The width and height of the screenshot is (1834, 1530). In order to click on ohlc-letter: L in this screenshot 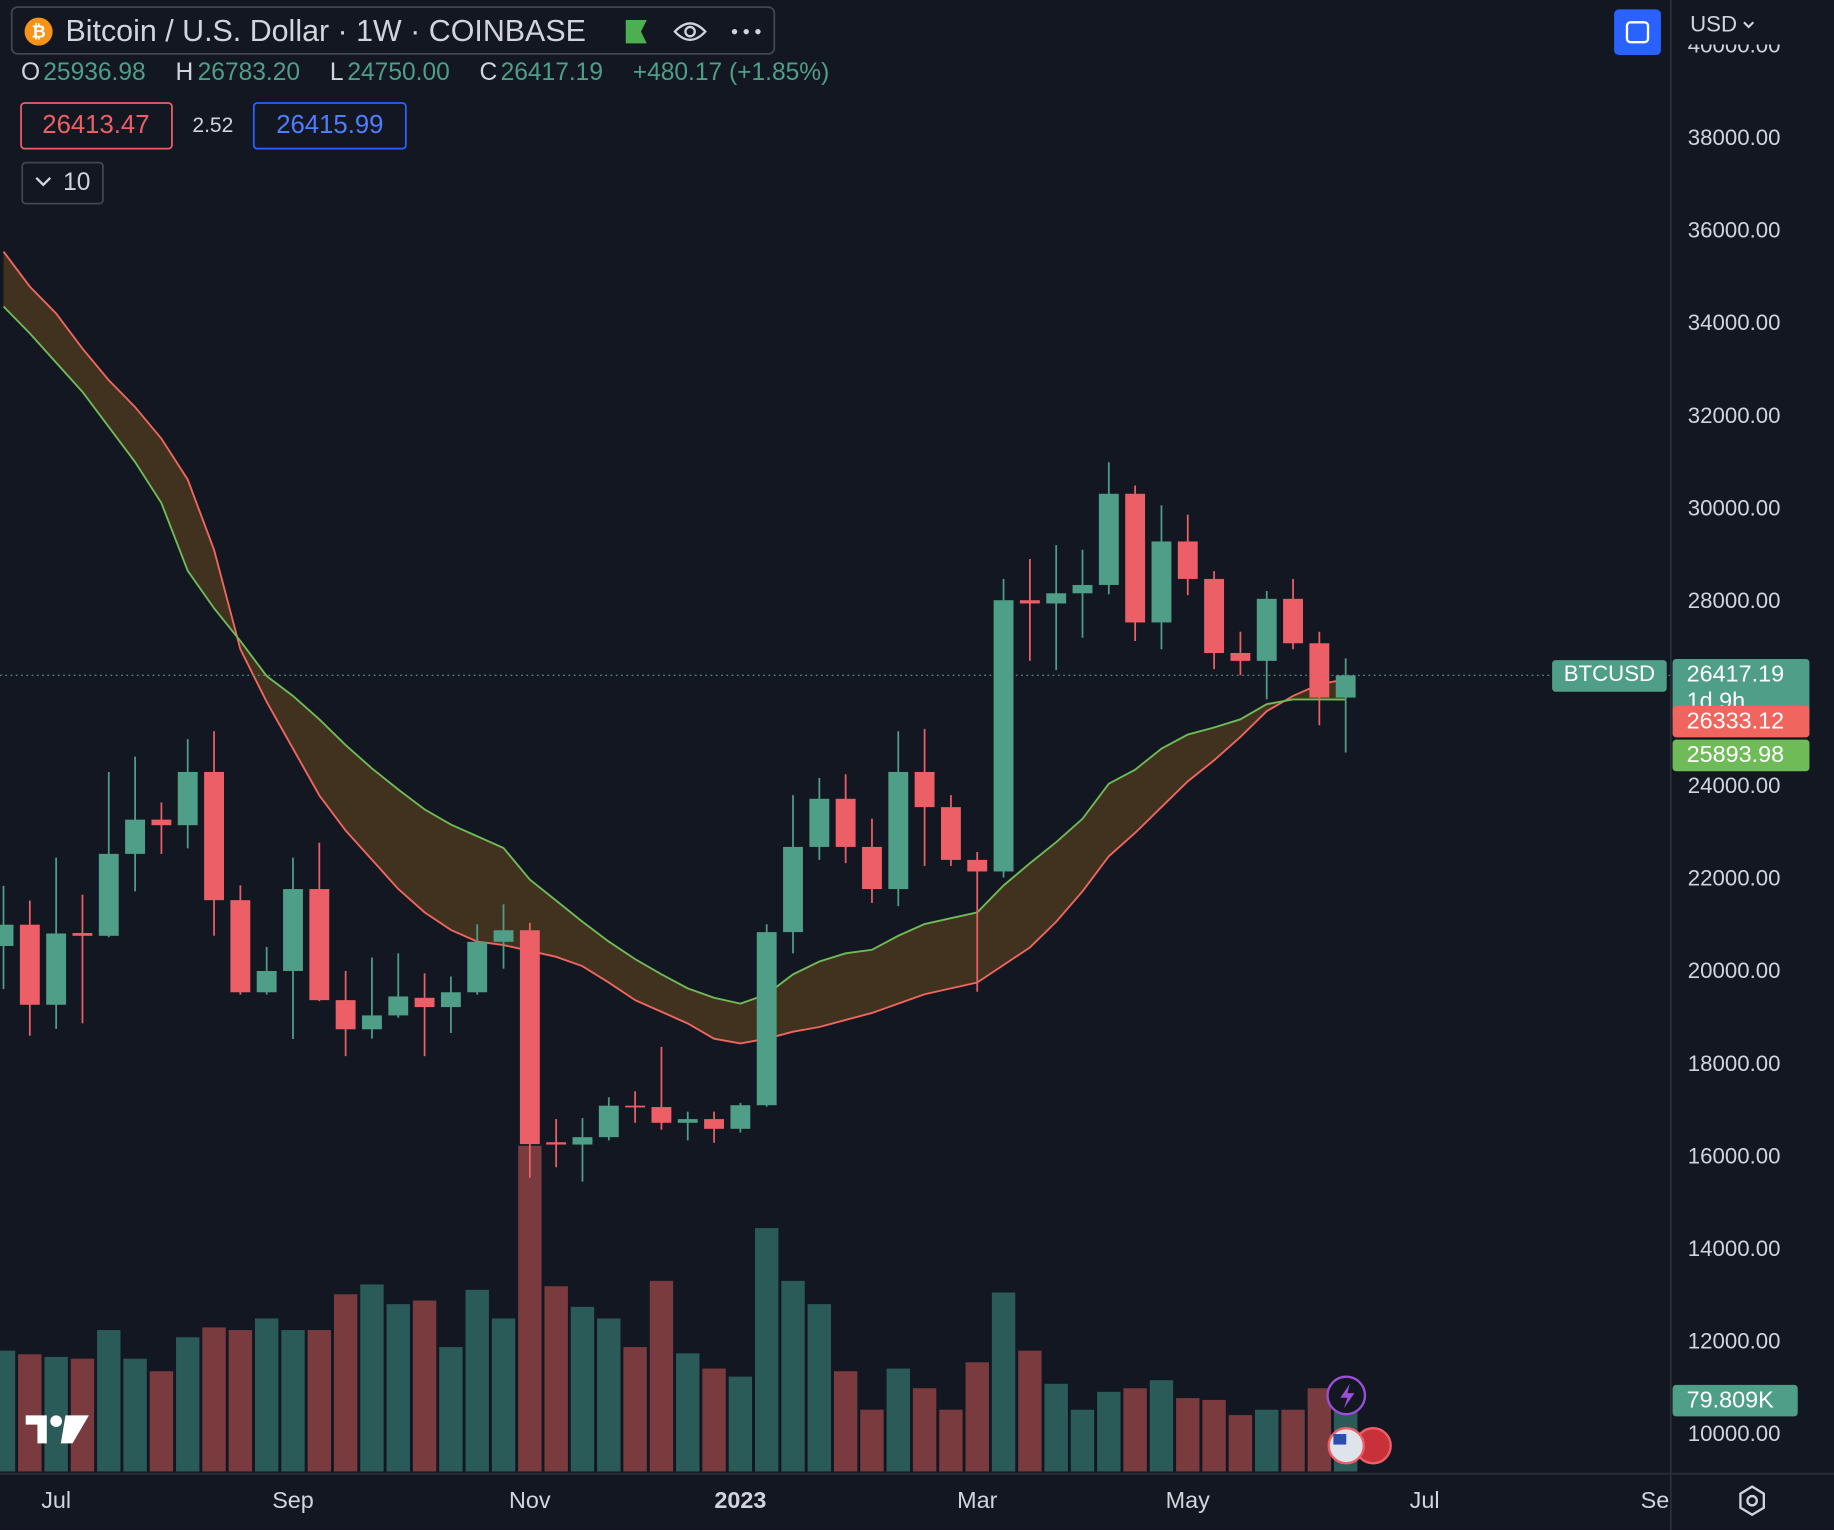, I will do `click(337, 72)`.